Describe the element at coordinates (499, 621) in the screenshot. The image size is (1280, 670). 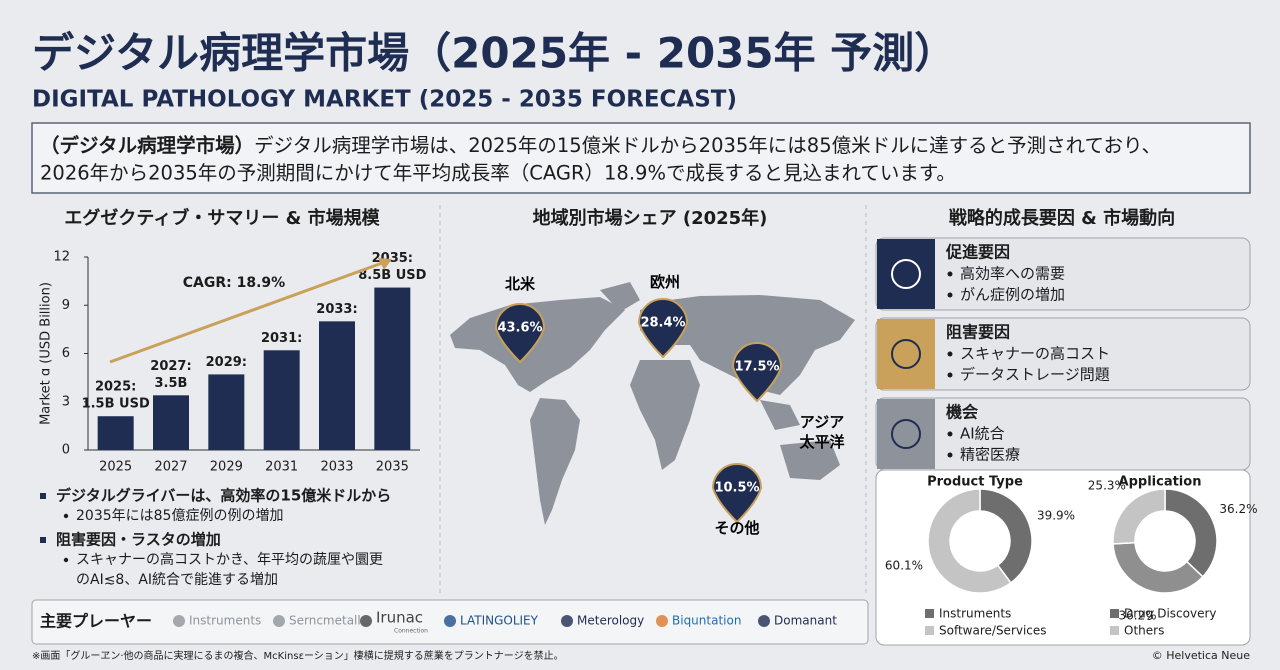
I see `player-name: LATINGOLIEY` at that location.